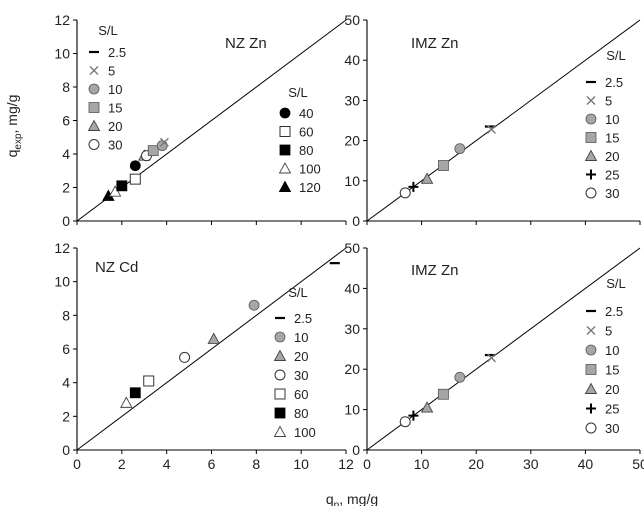  Describe the element at coordinates (212, 464) in the screenshot. I see `x-tick-label: 6` at that location.